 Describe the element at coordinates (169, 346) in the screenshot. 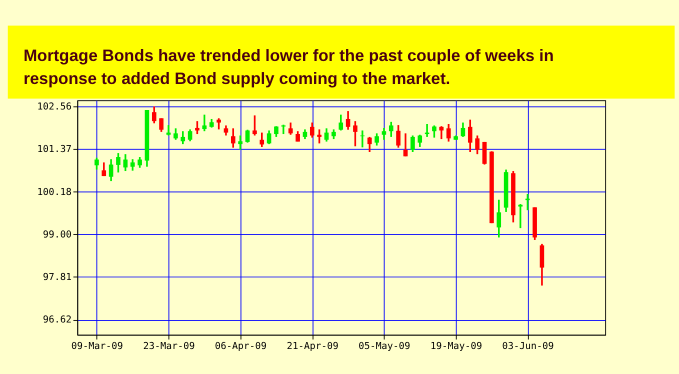

I see `x-tick-label: 23-Mar-09` at that location.